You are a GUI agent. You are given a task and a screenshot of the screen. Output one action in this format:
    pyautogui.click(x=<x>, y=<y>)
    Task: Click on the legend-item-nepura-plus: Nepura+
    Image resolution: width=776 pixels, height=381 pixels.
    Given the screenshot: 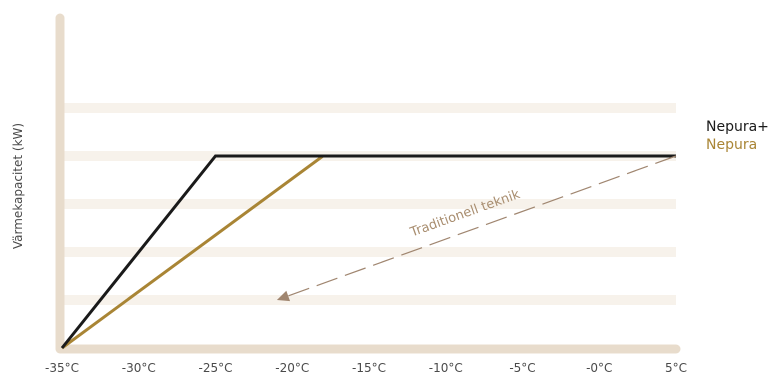 What is the action you would take?
    pyautogui.click(x=737, y=127)
    